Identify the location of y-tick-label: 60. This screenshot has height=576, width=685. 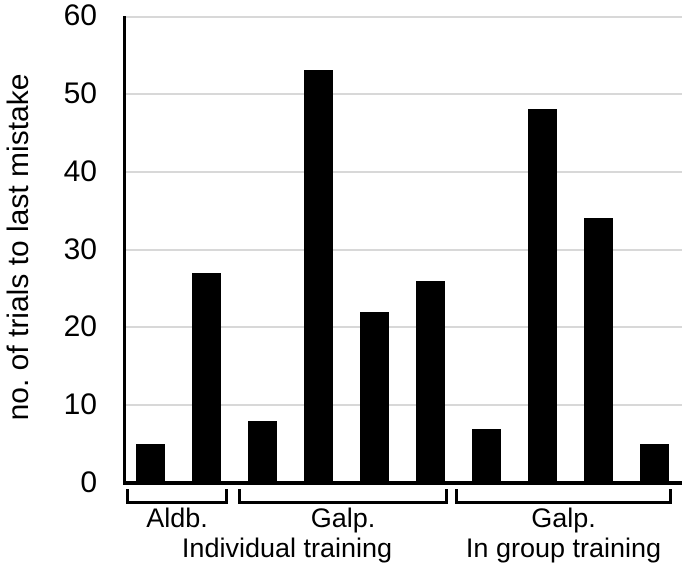
(80, 16).